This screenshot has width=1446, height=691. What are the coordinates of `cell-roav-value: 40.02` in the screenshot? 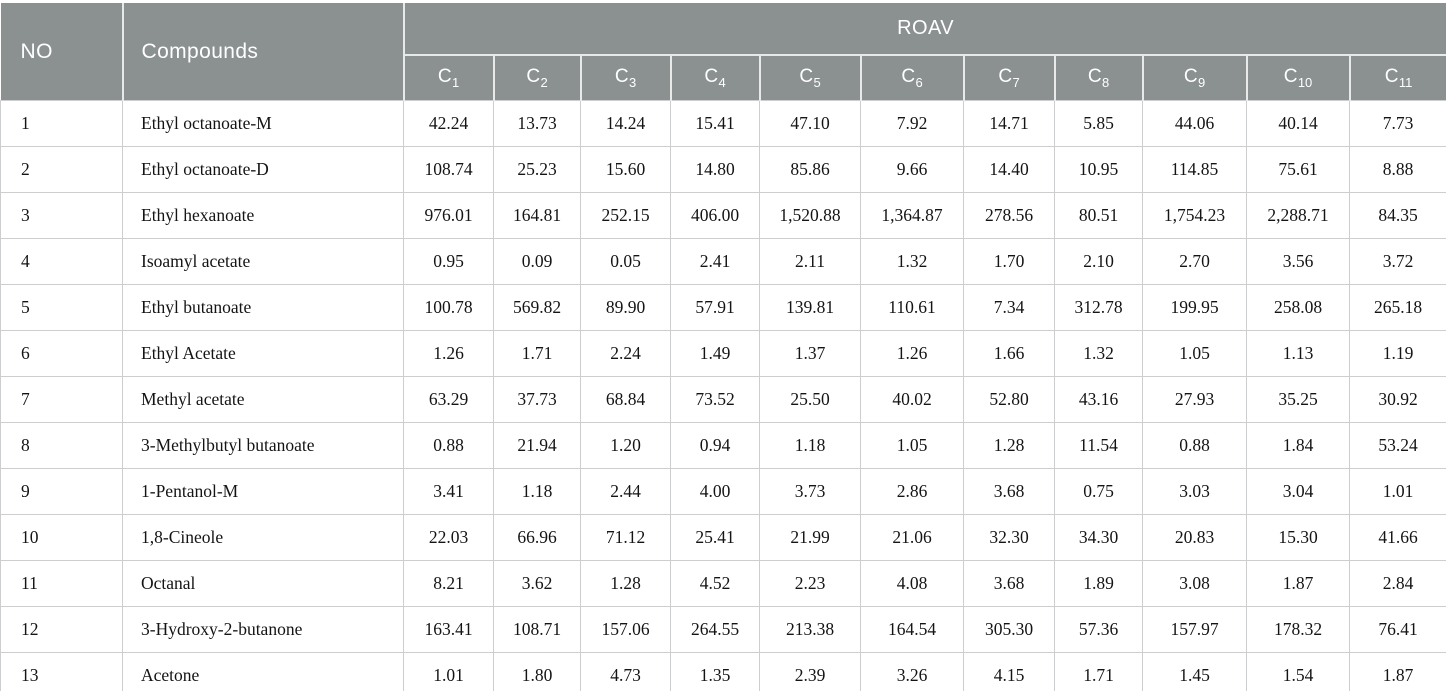 It's located at (912, 399).